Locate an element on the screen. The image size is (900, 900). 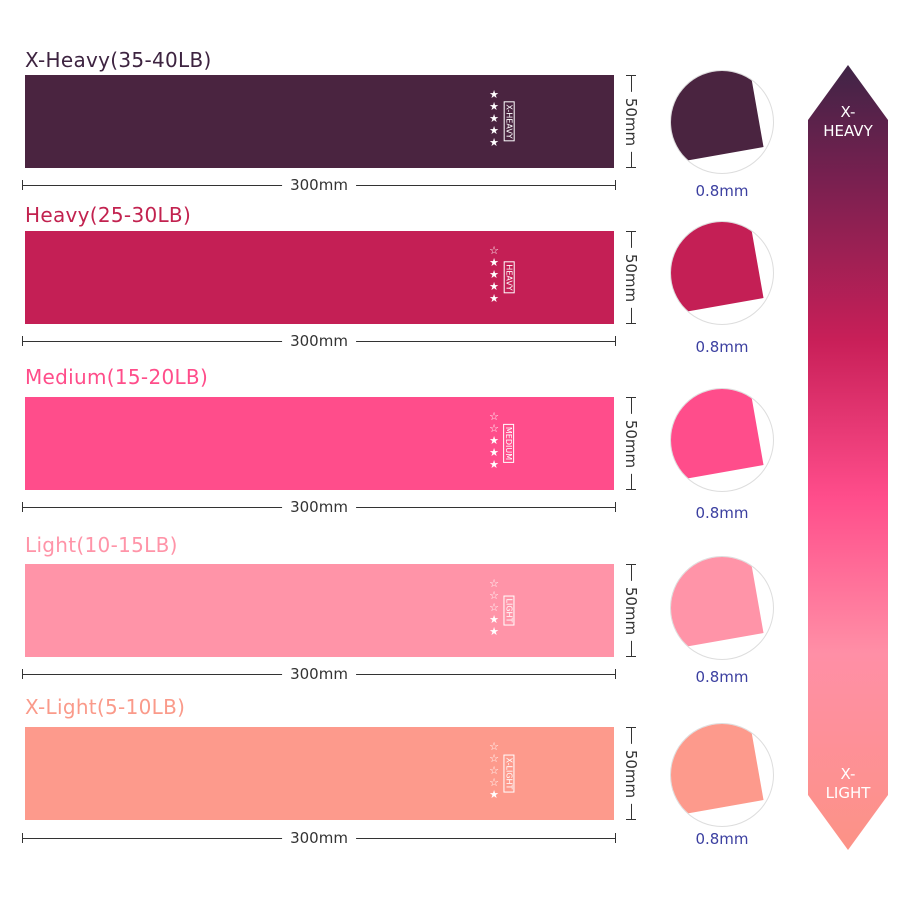
resistance-band: ★ ☆ ☆ ☆ ☆ X-LIGHT is located at coordinates (319, 773).